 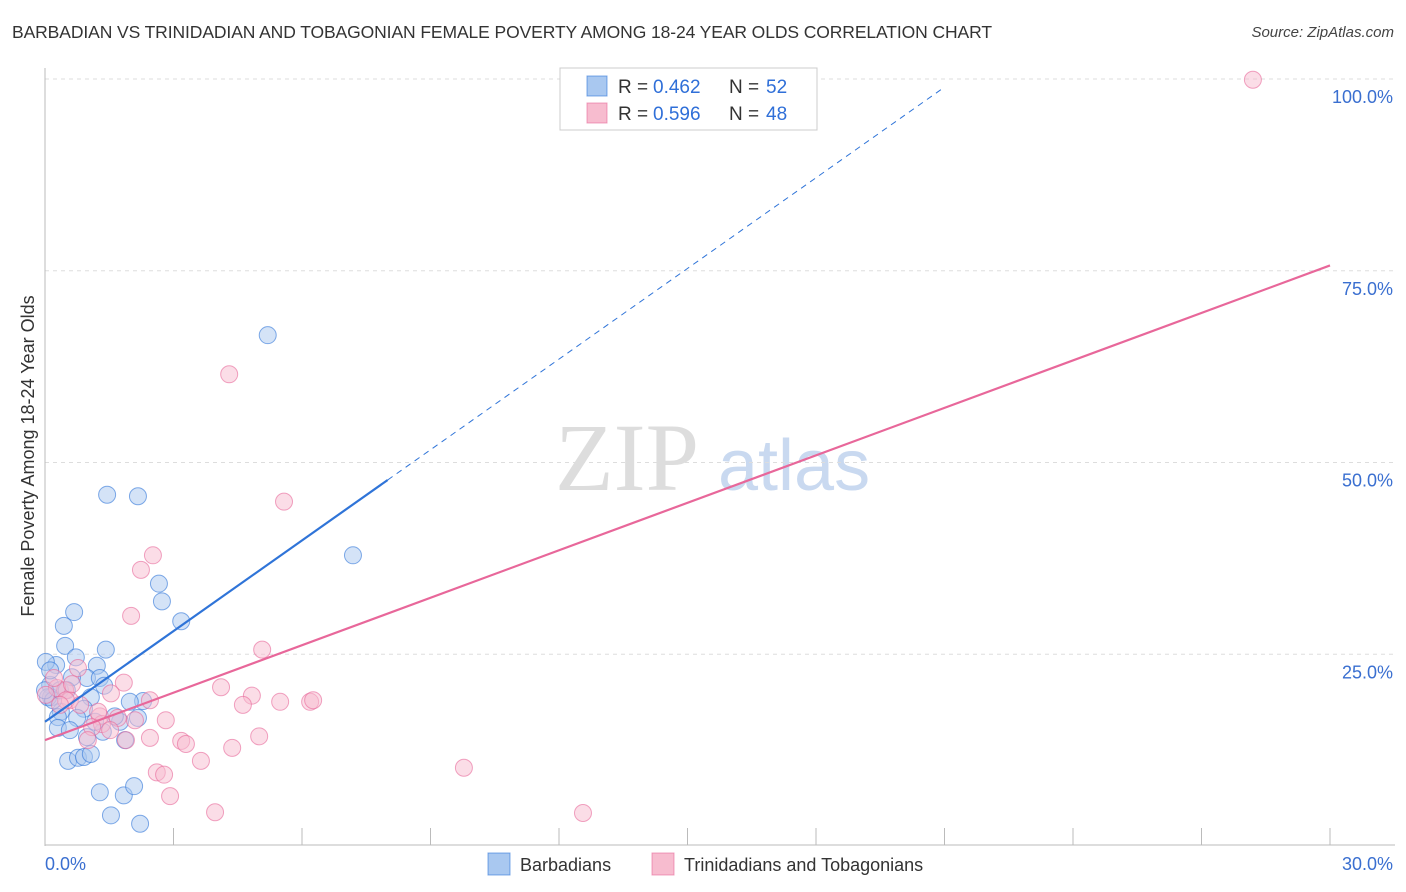 I want to click on chart-source: Source: ZipAtlas.com, so click(x=1322, y=32).